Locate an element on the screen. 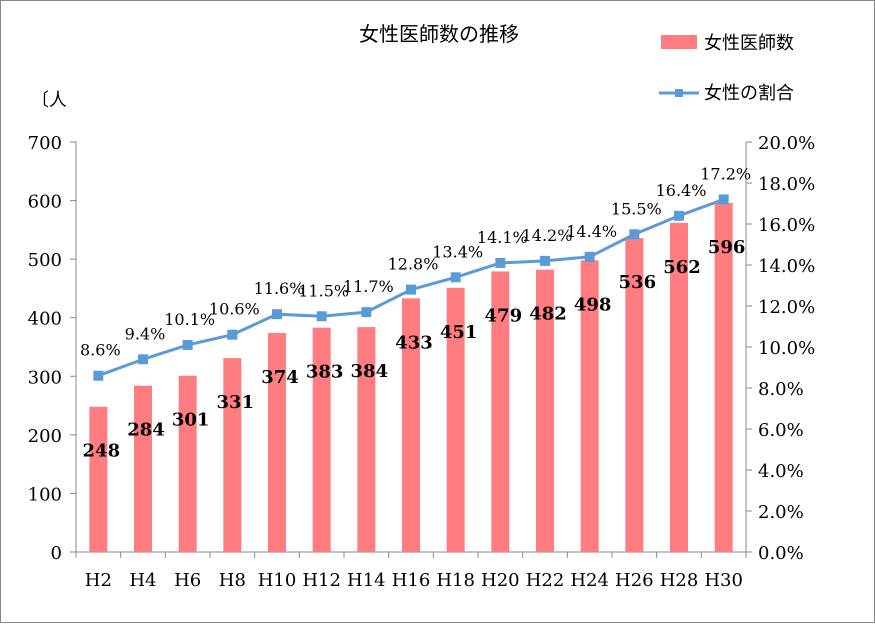  line-data-label: 14.1% is located at coordinates (502, 237).